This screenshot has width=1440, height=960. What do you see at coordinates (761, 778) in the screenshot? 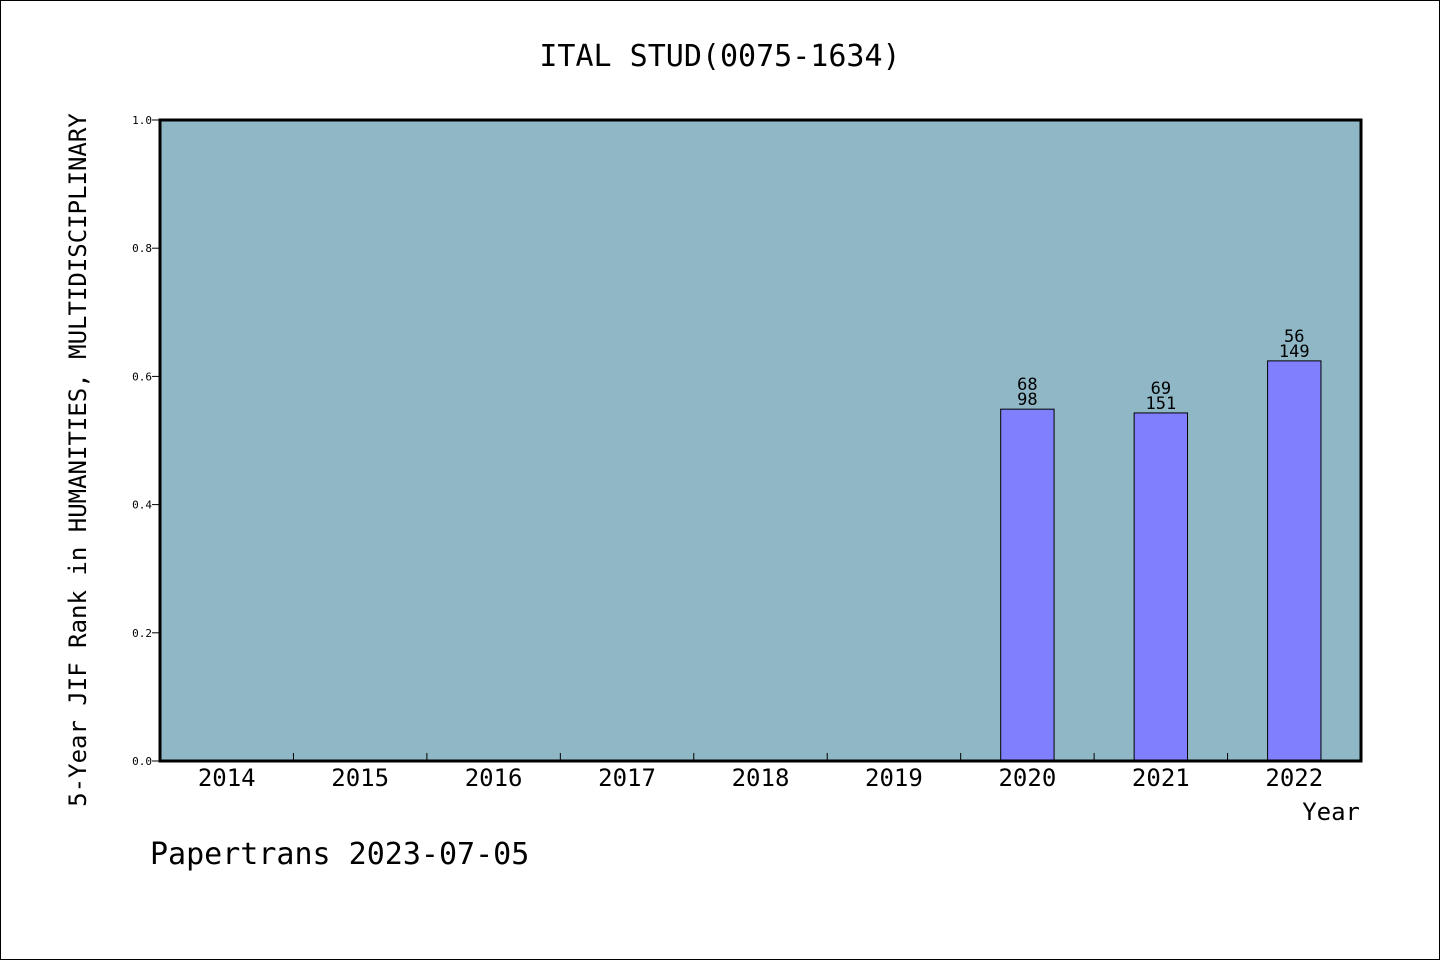
I see `x-tick-label: 2018` at bounding box center [761, 778].